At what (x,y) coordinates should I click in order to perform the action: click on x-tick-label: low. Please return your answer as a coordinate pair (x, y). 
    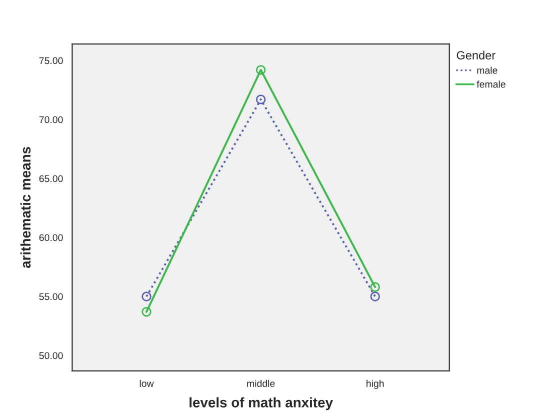
    Looking at the image, I should click on (147, 383).